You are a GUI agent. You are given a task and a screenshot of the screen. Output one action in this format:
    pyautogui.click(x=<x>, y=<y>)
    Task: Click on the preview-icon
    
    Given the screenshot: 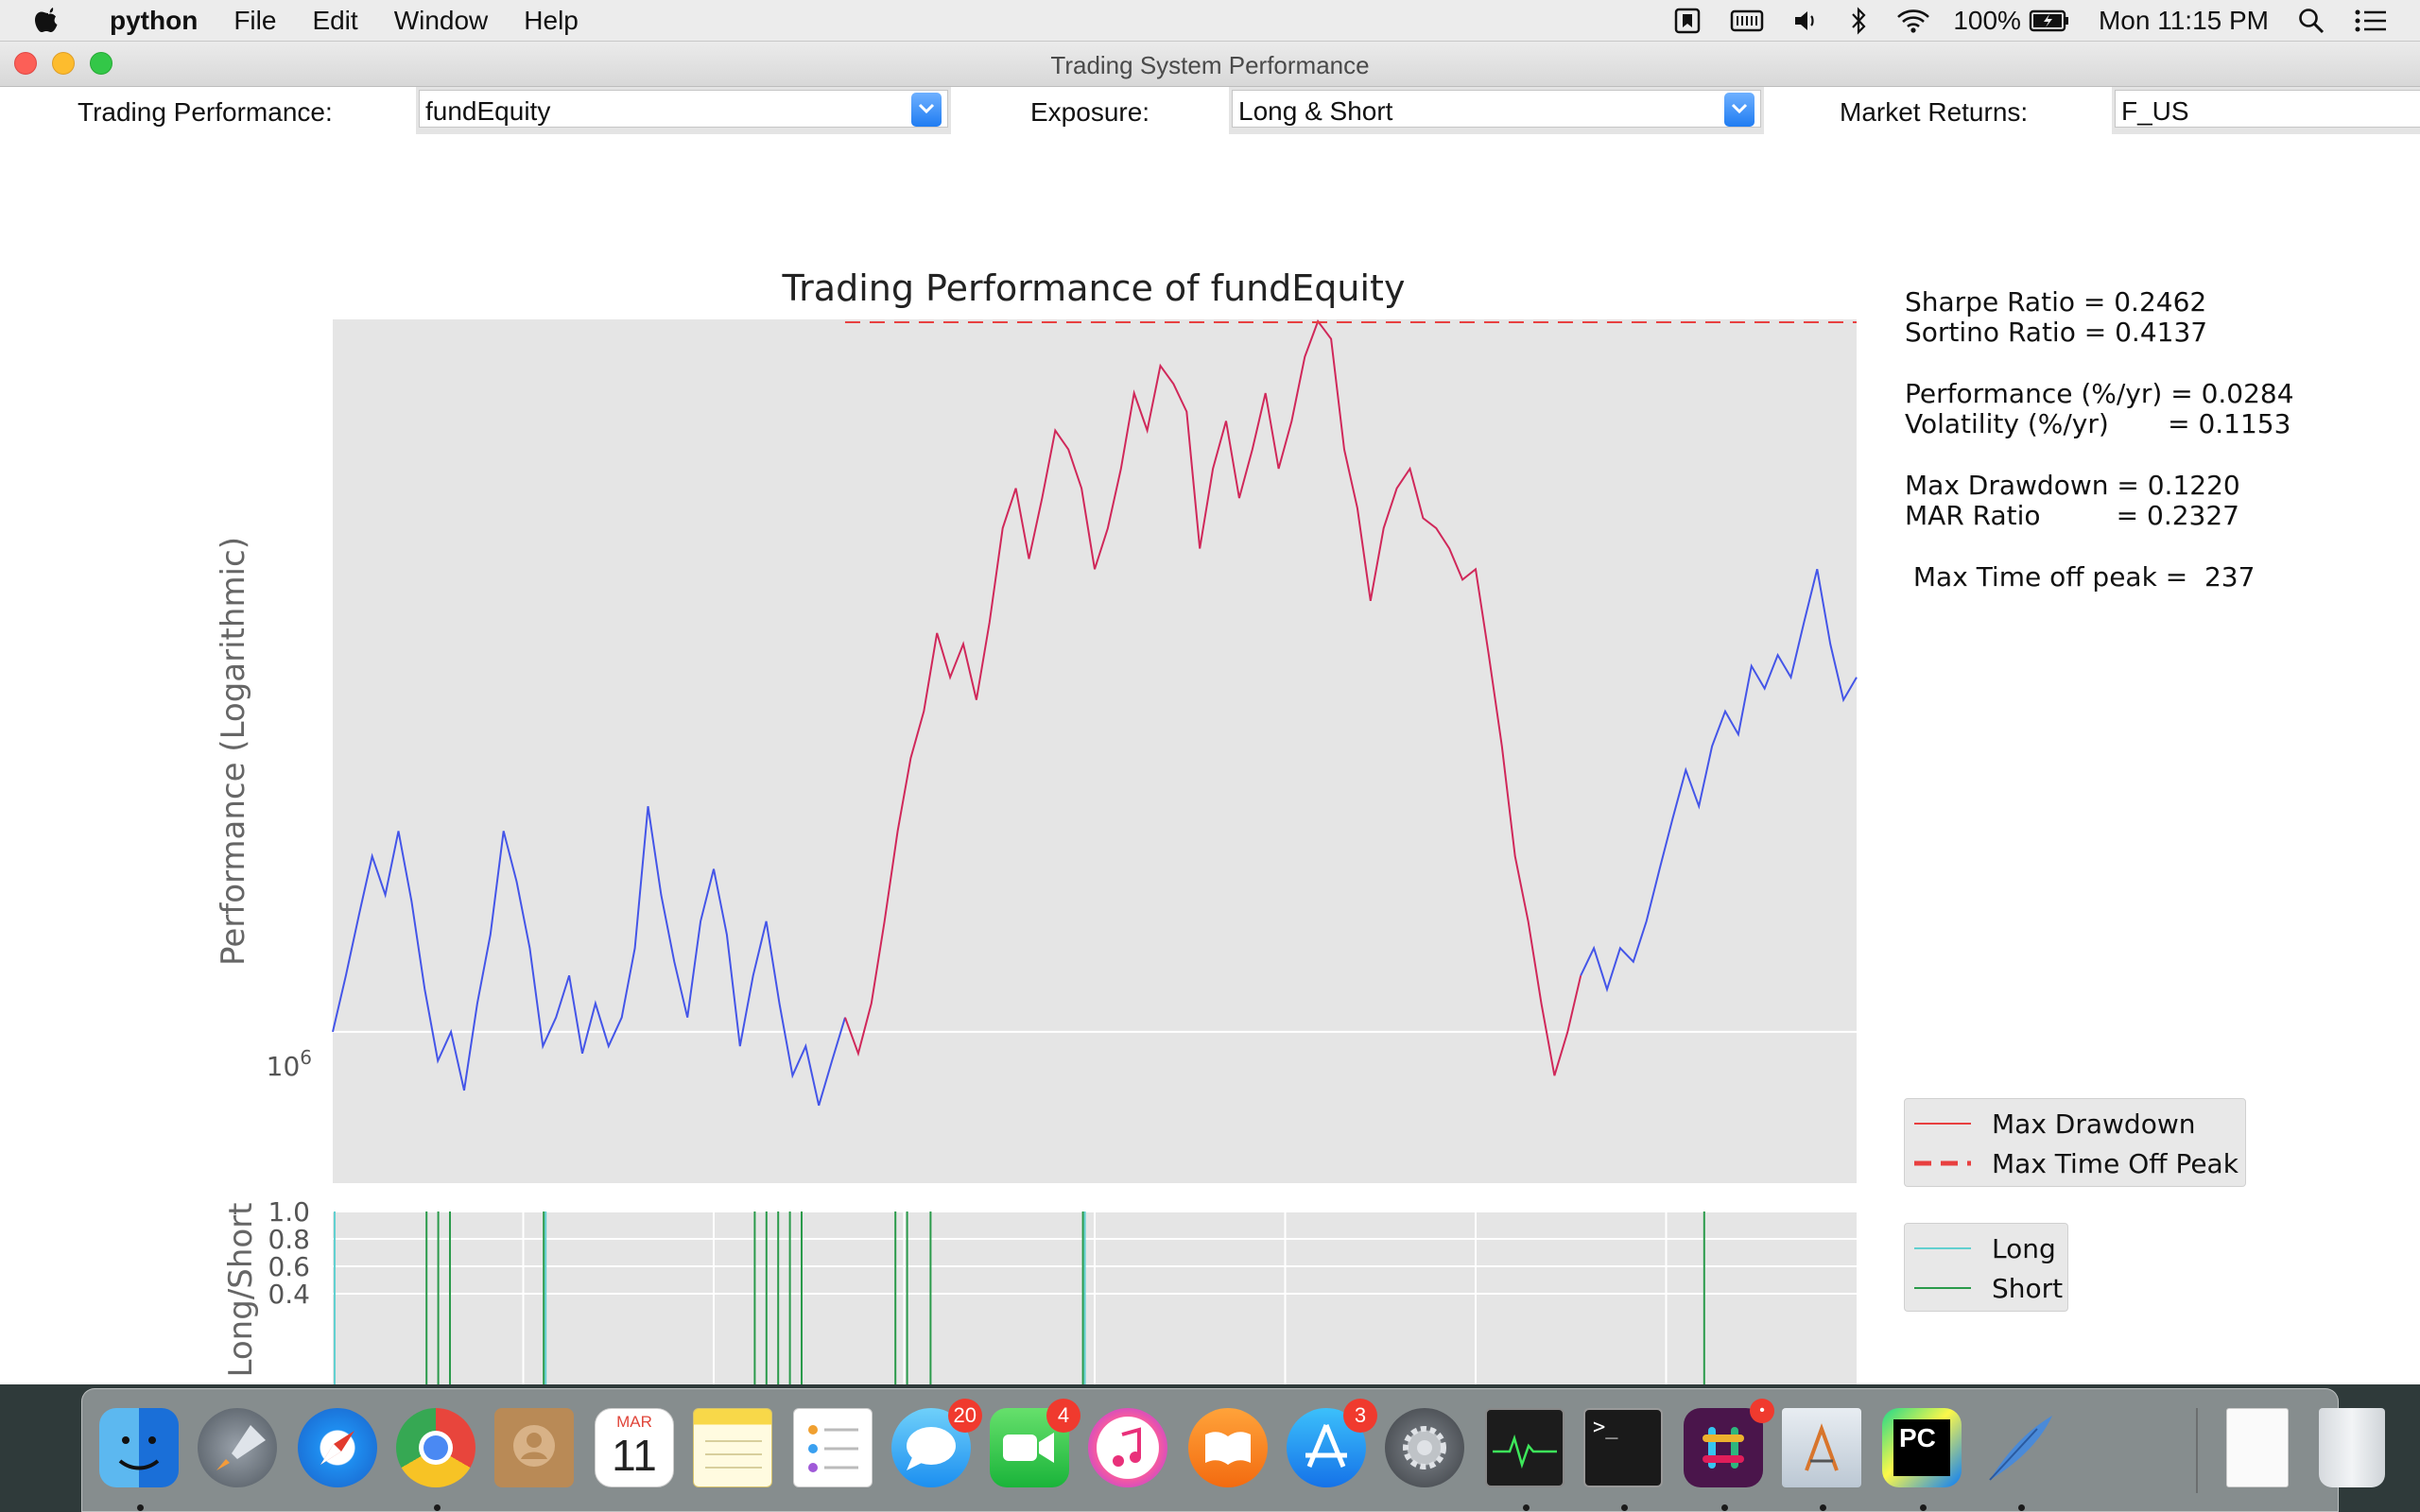 What is the action you would take?
    pyautogui.click(x=1822, y=1447)
    